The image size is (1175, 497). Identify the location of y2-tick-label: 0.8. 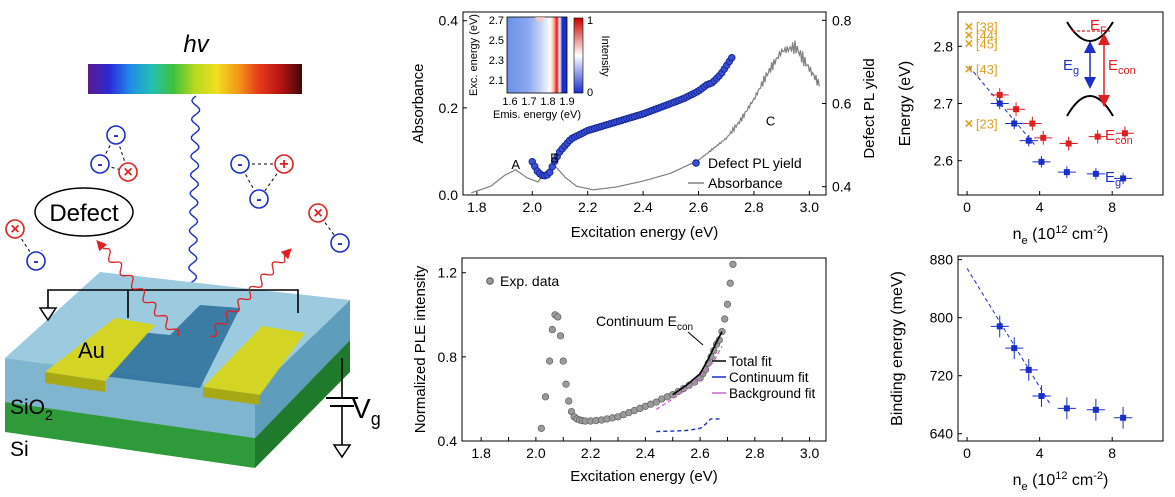
(842, 20).